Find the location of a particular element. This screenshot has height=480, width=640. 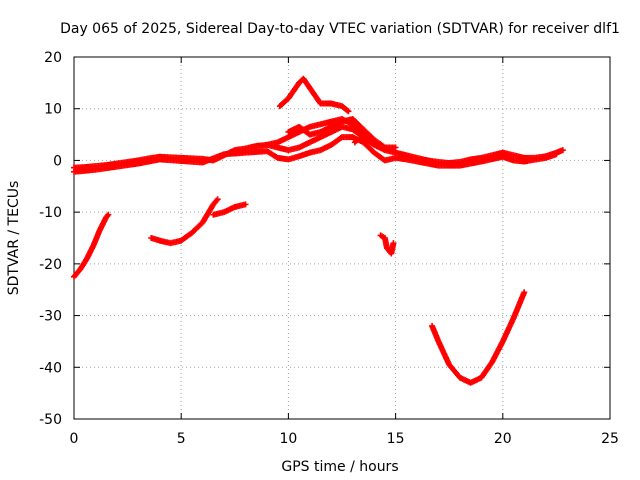

series-arc-10h is located at coordinates (314, 95).